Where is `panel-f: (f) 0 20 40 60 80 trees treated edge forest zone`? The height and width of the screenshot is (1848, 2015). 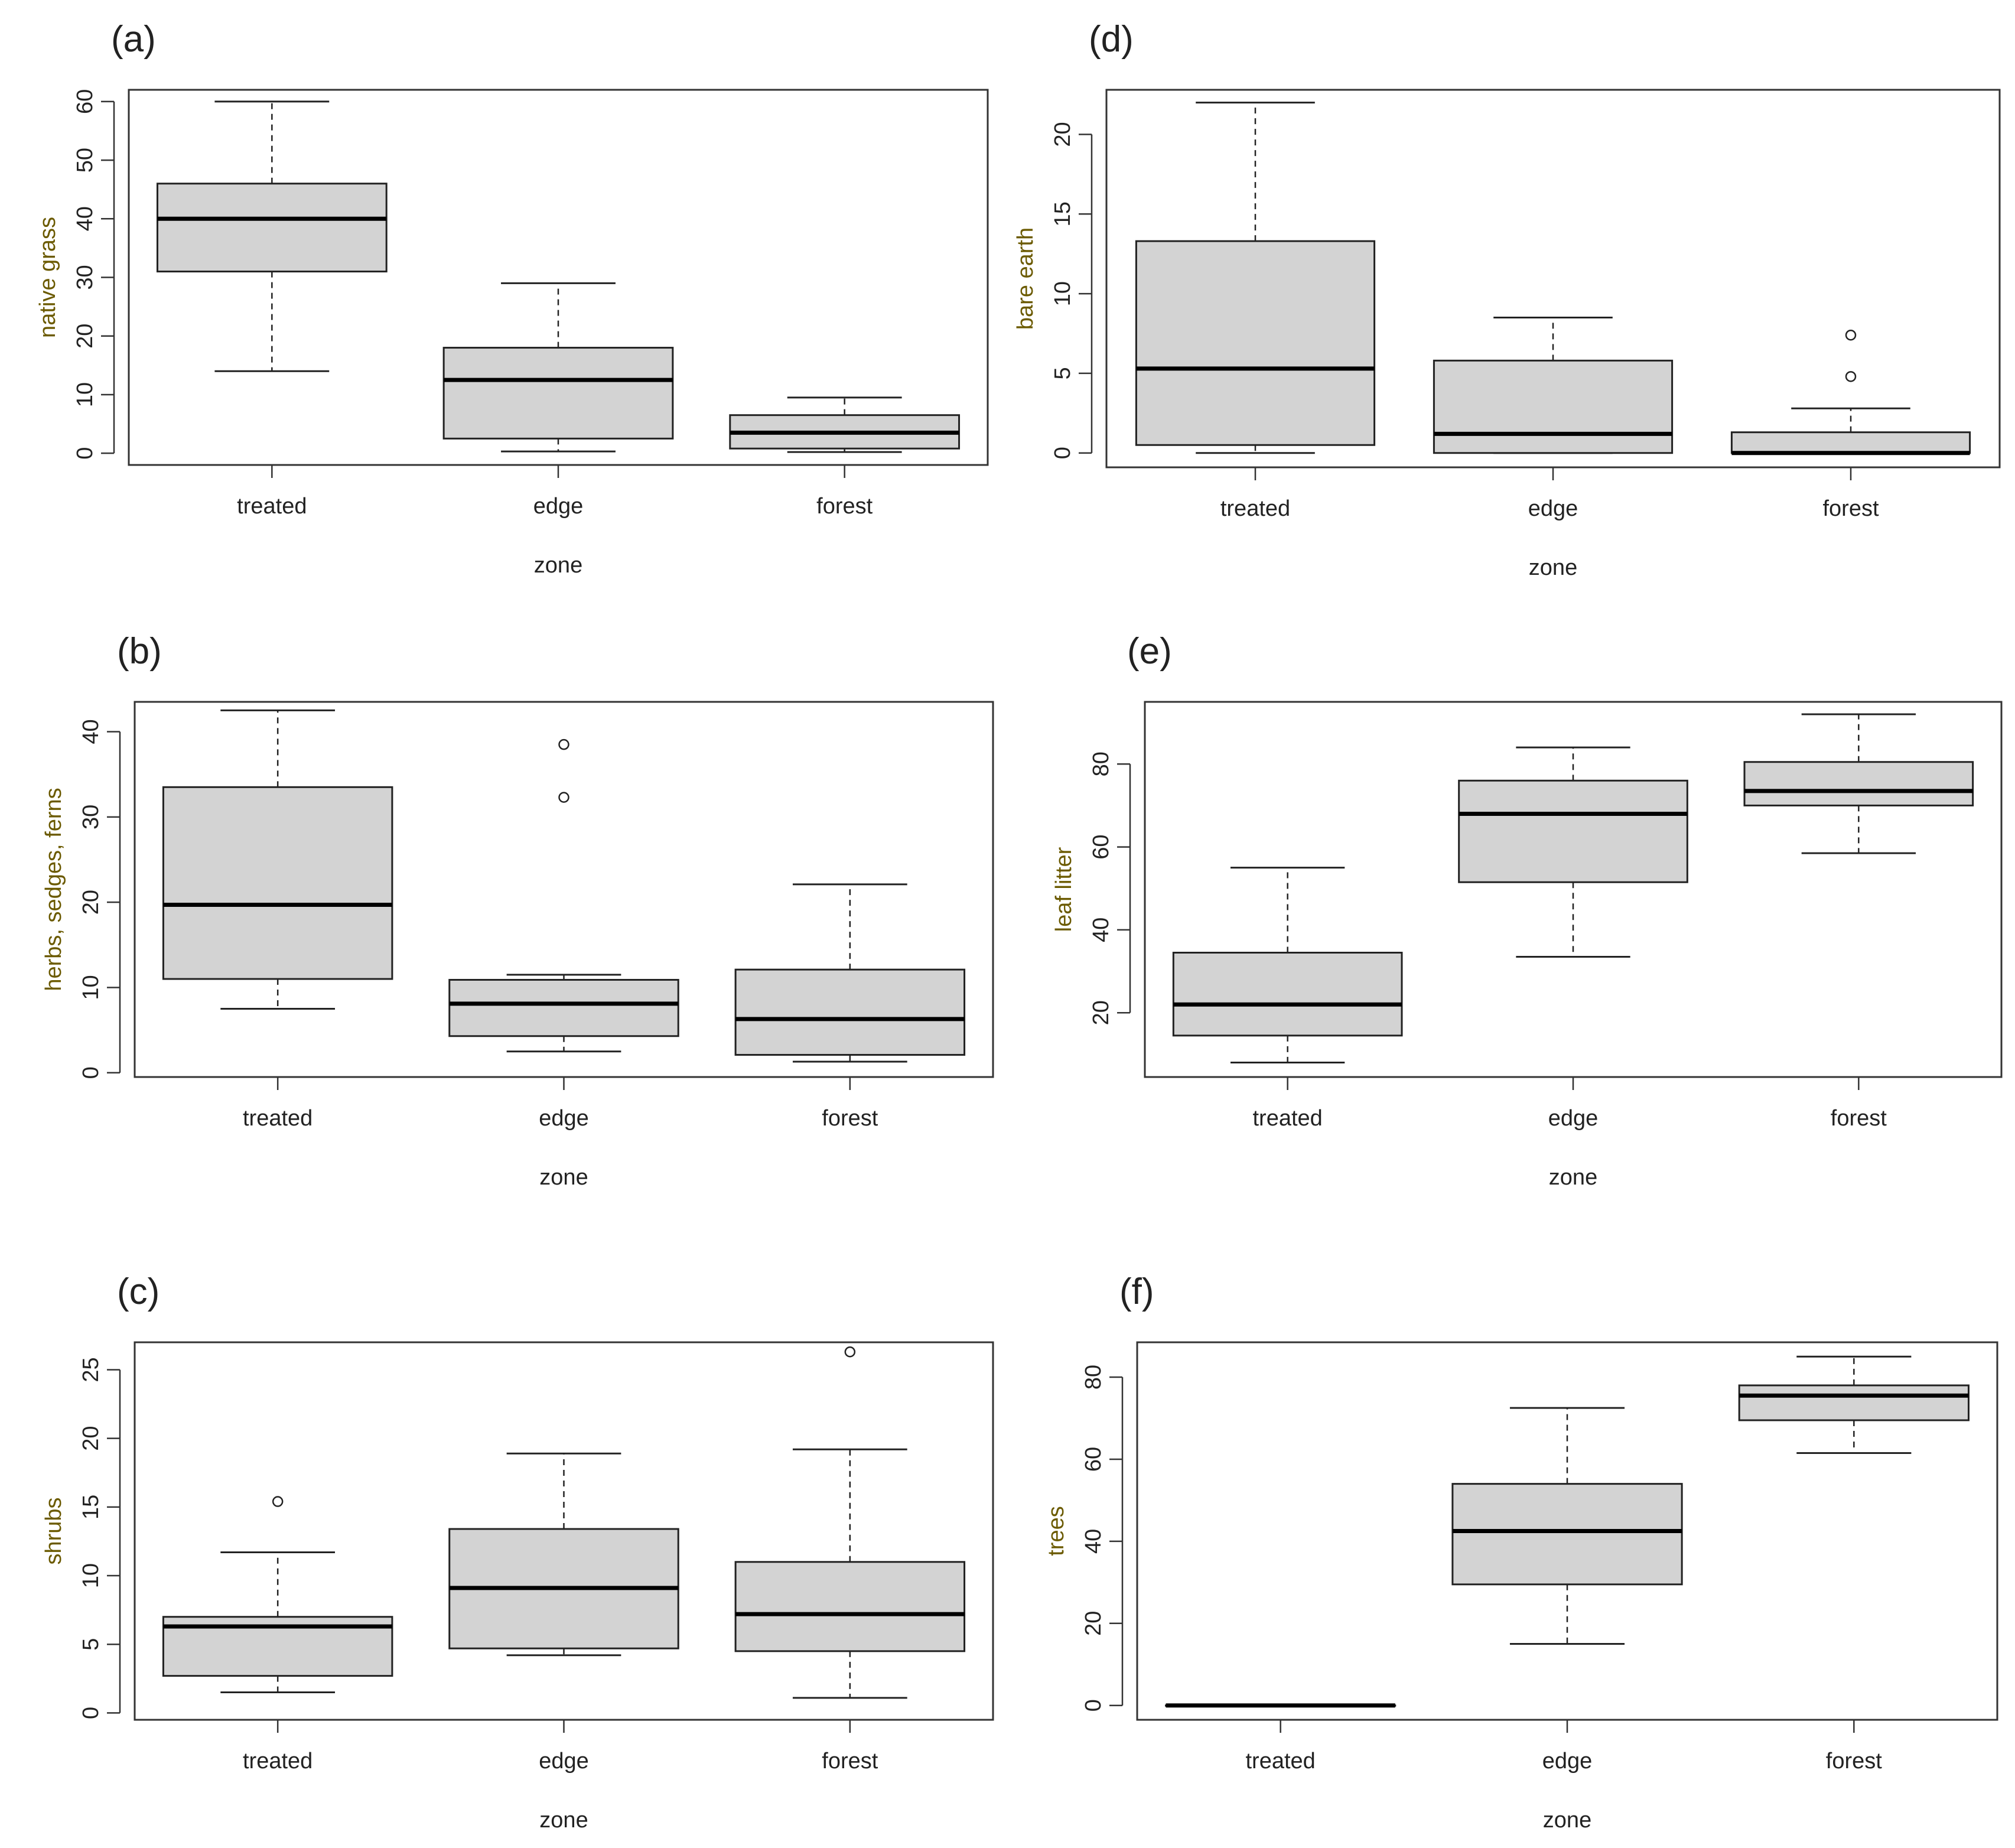 panel-f: (f) 0 20 40 60 80 trees treated edge forest zone is located at coordinates (1521, 1552).